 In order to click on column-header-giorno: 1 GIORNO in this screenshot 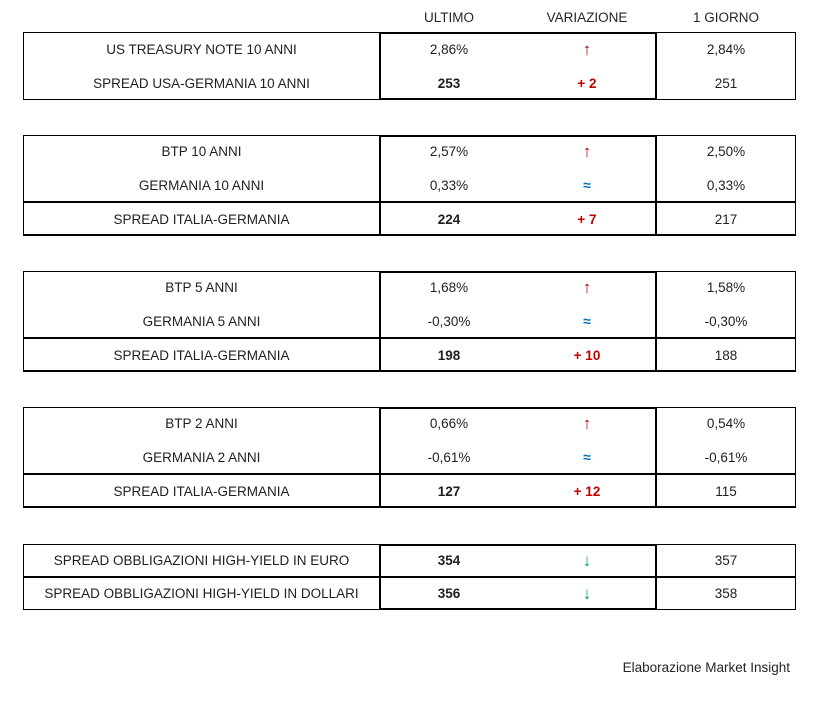, I will do `click(725, 17)`.